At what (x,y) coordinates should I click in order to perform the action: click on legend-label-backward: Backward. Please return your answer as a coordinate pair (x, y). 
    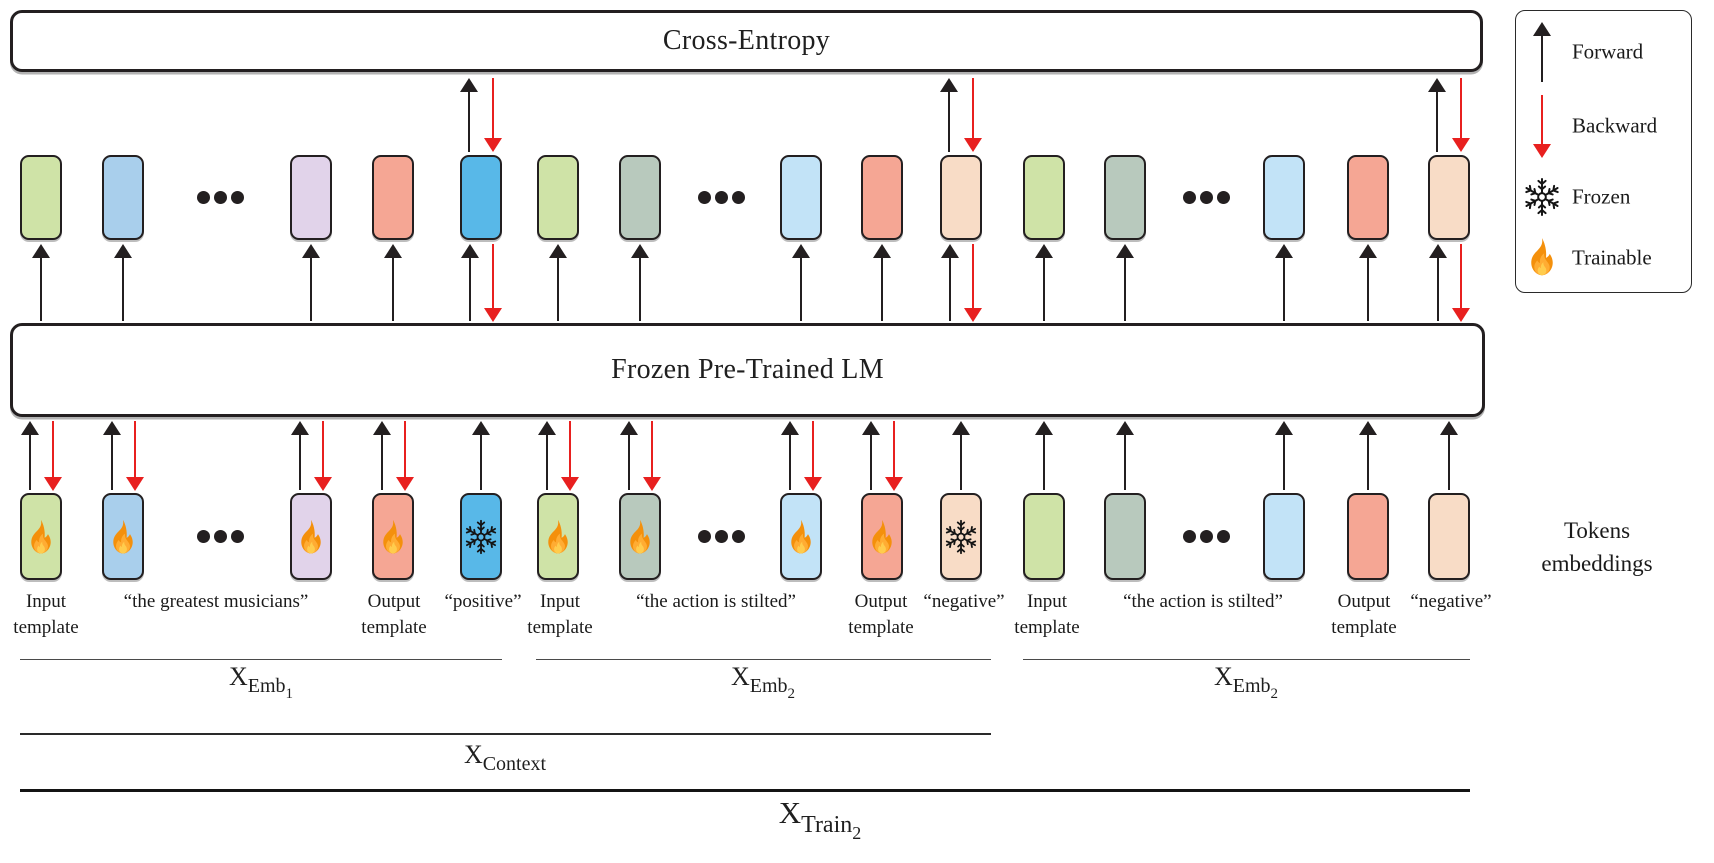
    Looking at the image, I should click on (1615, 125).